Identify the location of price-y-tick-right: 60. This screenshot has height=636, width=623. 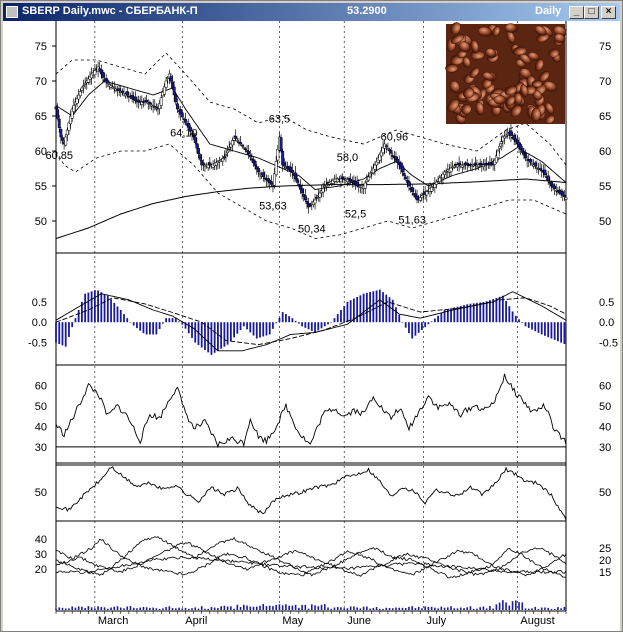
(605, 152).